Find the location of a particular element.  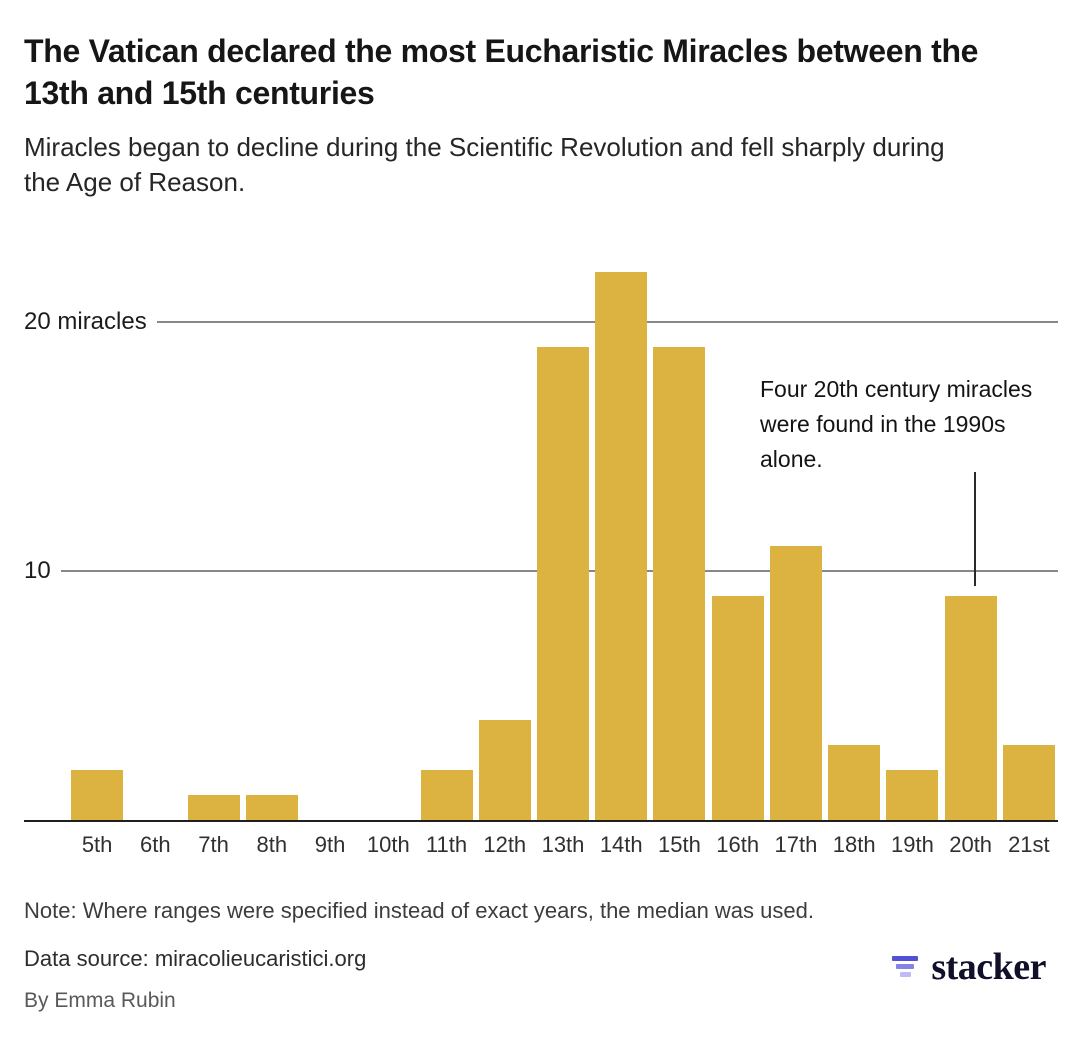

x-label-18th: 18th is located at coordinates (854, 844).